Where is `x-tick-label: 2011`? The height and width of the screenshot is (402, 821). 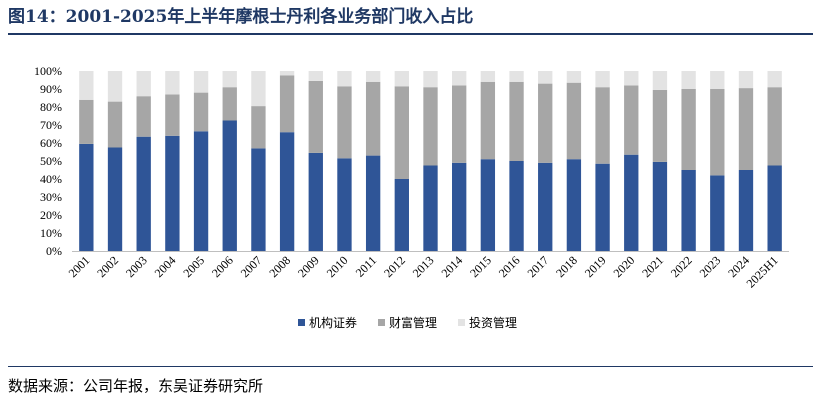
x-tick-label: 2011 is located at coordinates (366, 266).